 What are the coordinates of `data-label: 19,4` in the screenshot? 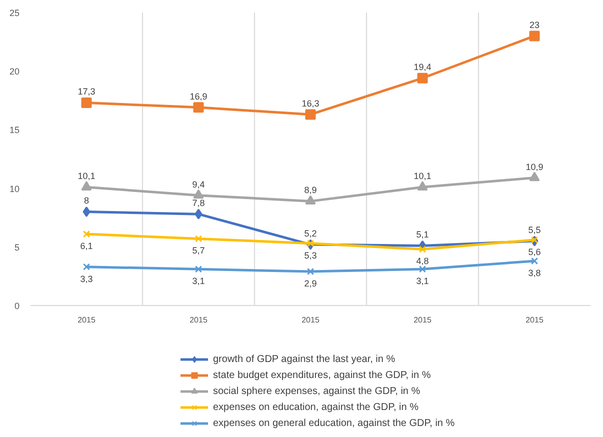 It's located at (423, 67).